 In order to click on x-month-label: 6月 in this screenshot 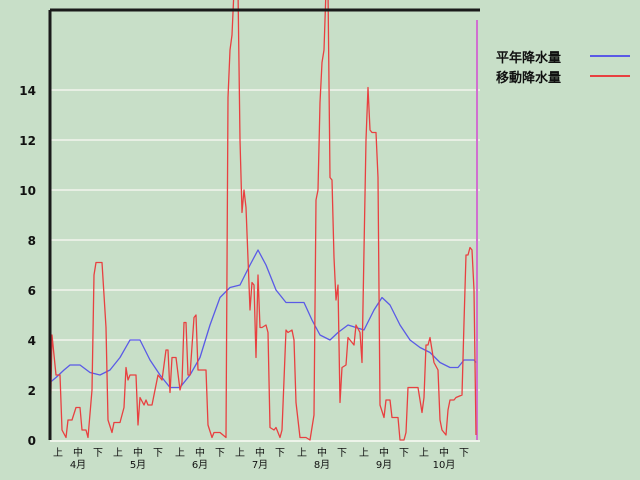, I will do `click(200, 465)`.